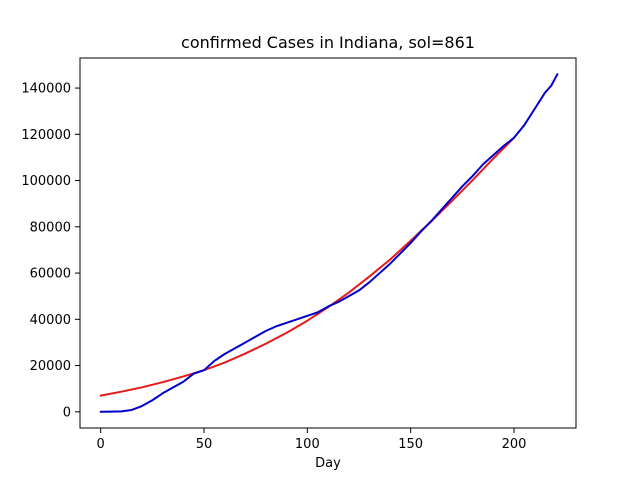 This screenshot has width=640, height=480. What do you see at coordinates (307, 444) in the screenshot?
I see `x-tick-label: 100` at bounding box center [307, 444].